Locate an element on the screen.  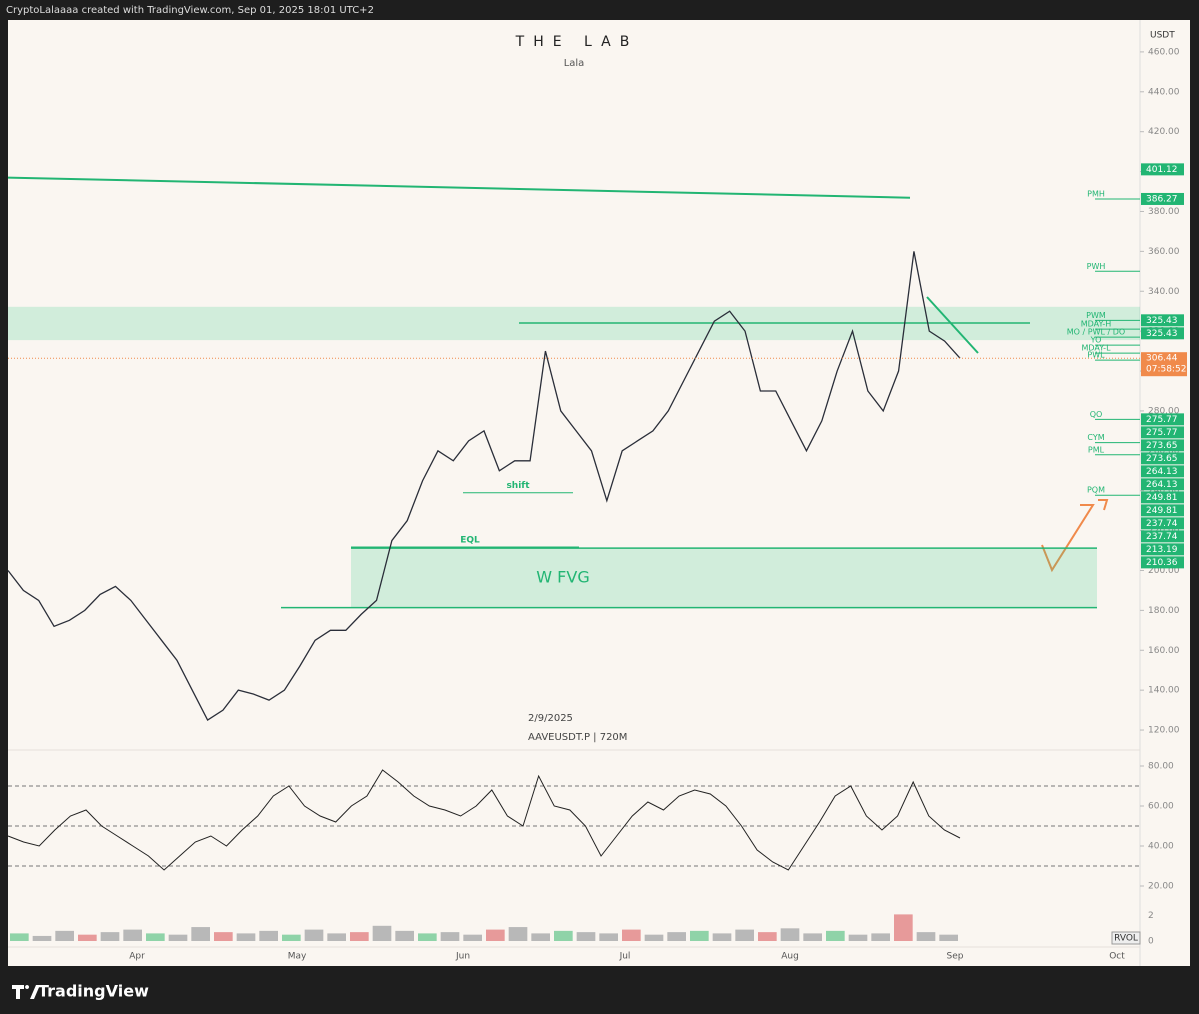
price-label: 264.13 is located at coordinates (1162, 472).